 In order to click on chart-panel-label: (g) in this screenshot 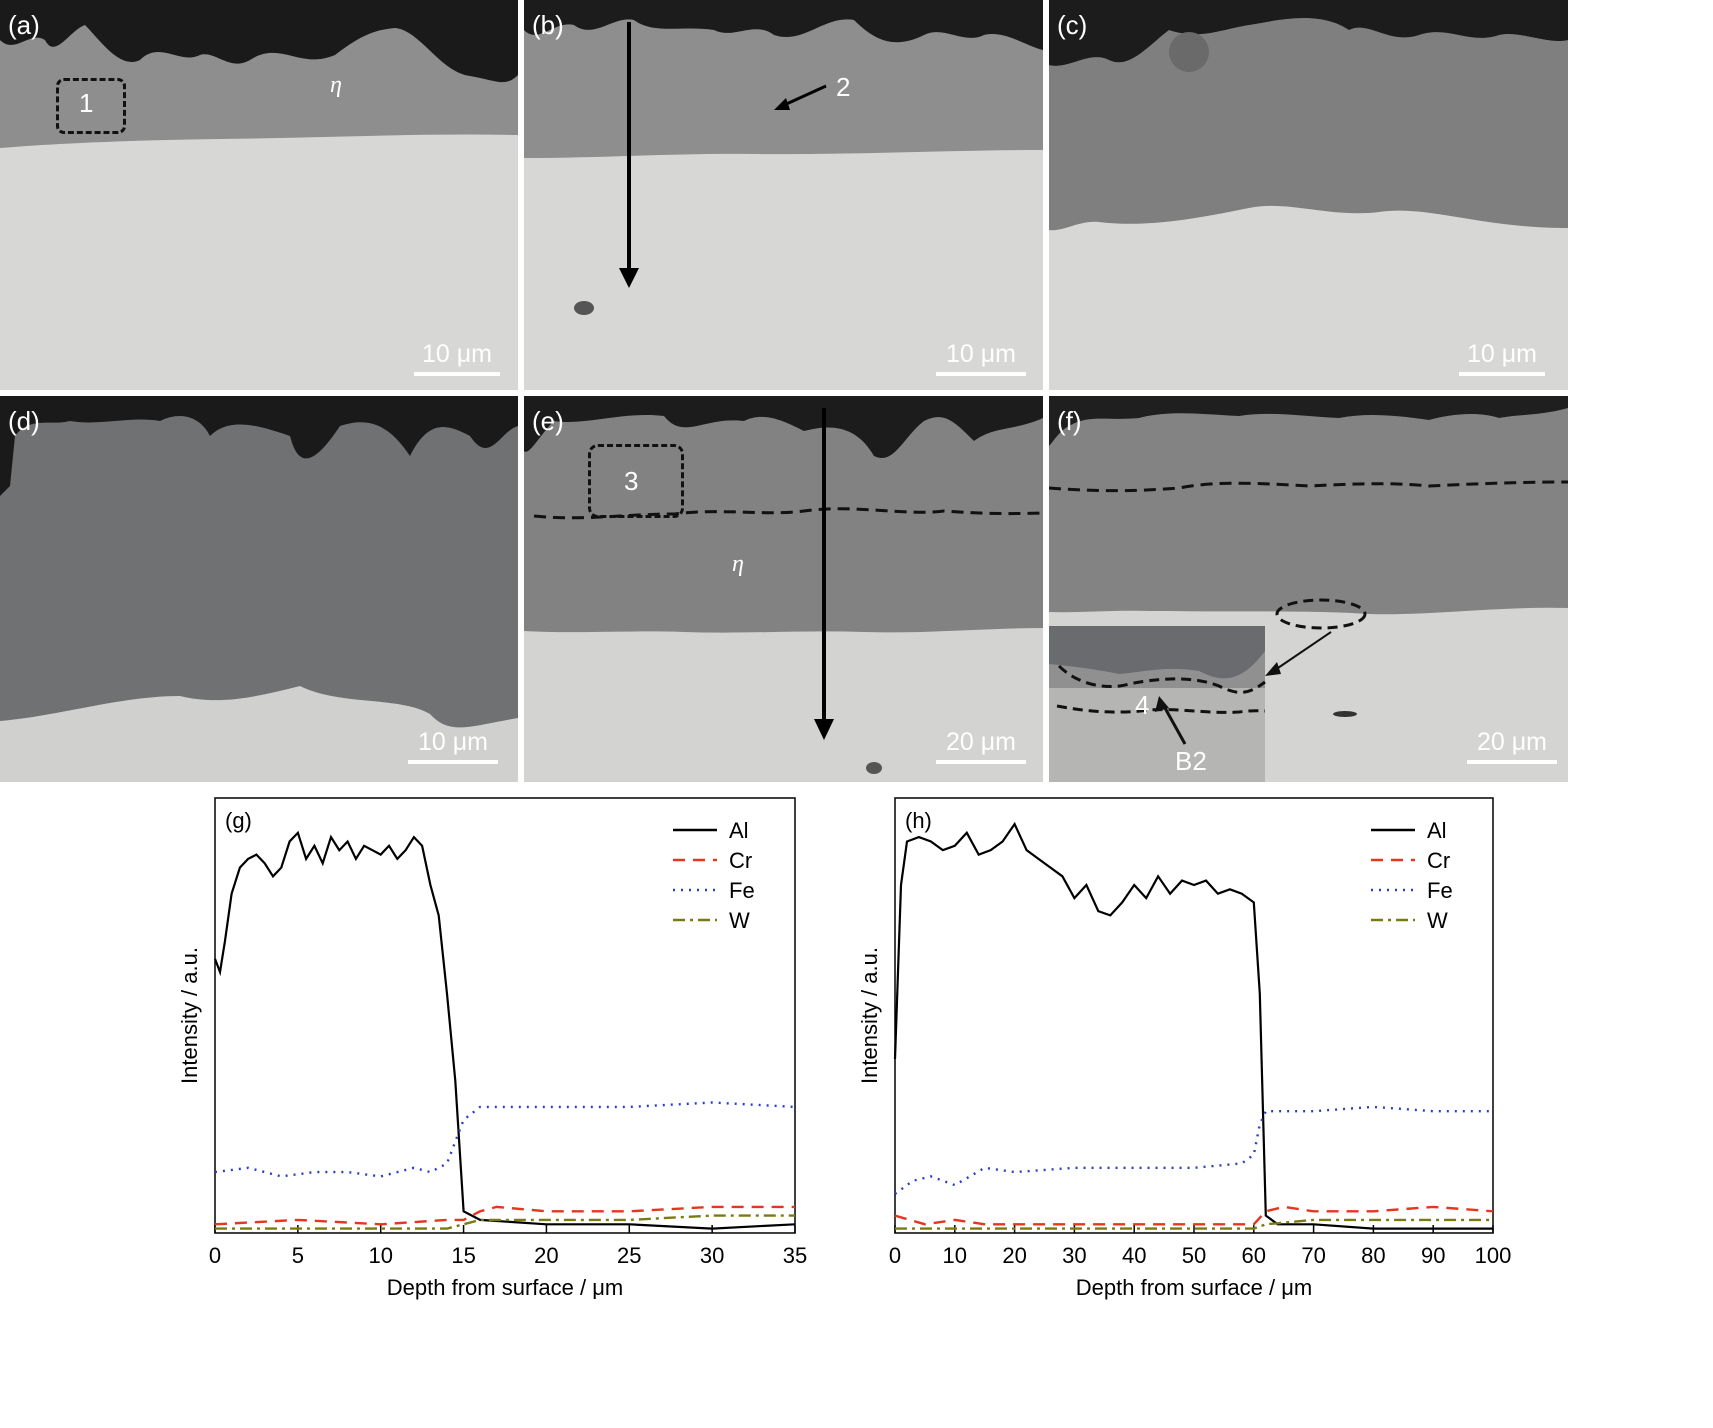, I will do `click(238, 820)`.